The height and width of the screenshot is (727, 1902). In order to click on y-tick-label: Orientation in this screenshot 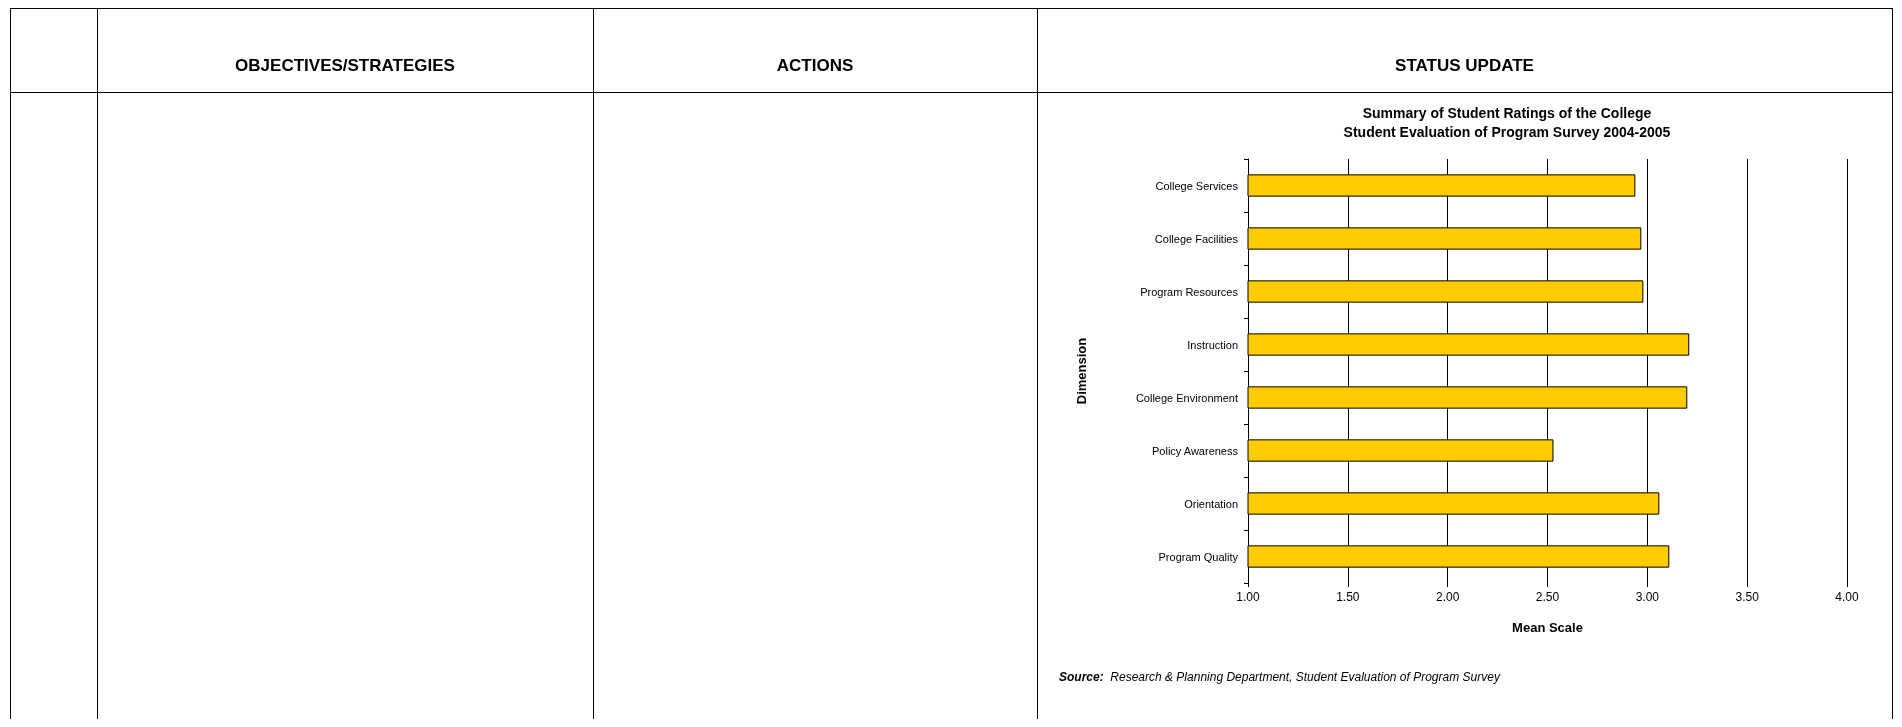, I will do `click(1211, 503)`.